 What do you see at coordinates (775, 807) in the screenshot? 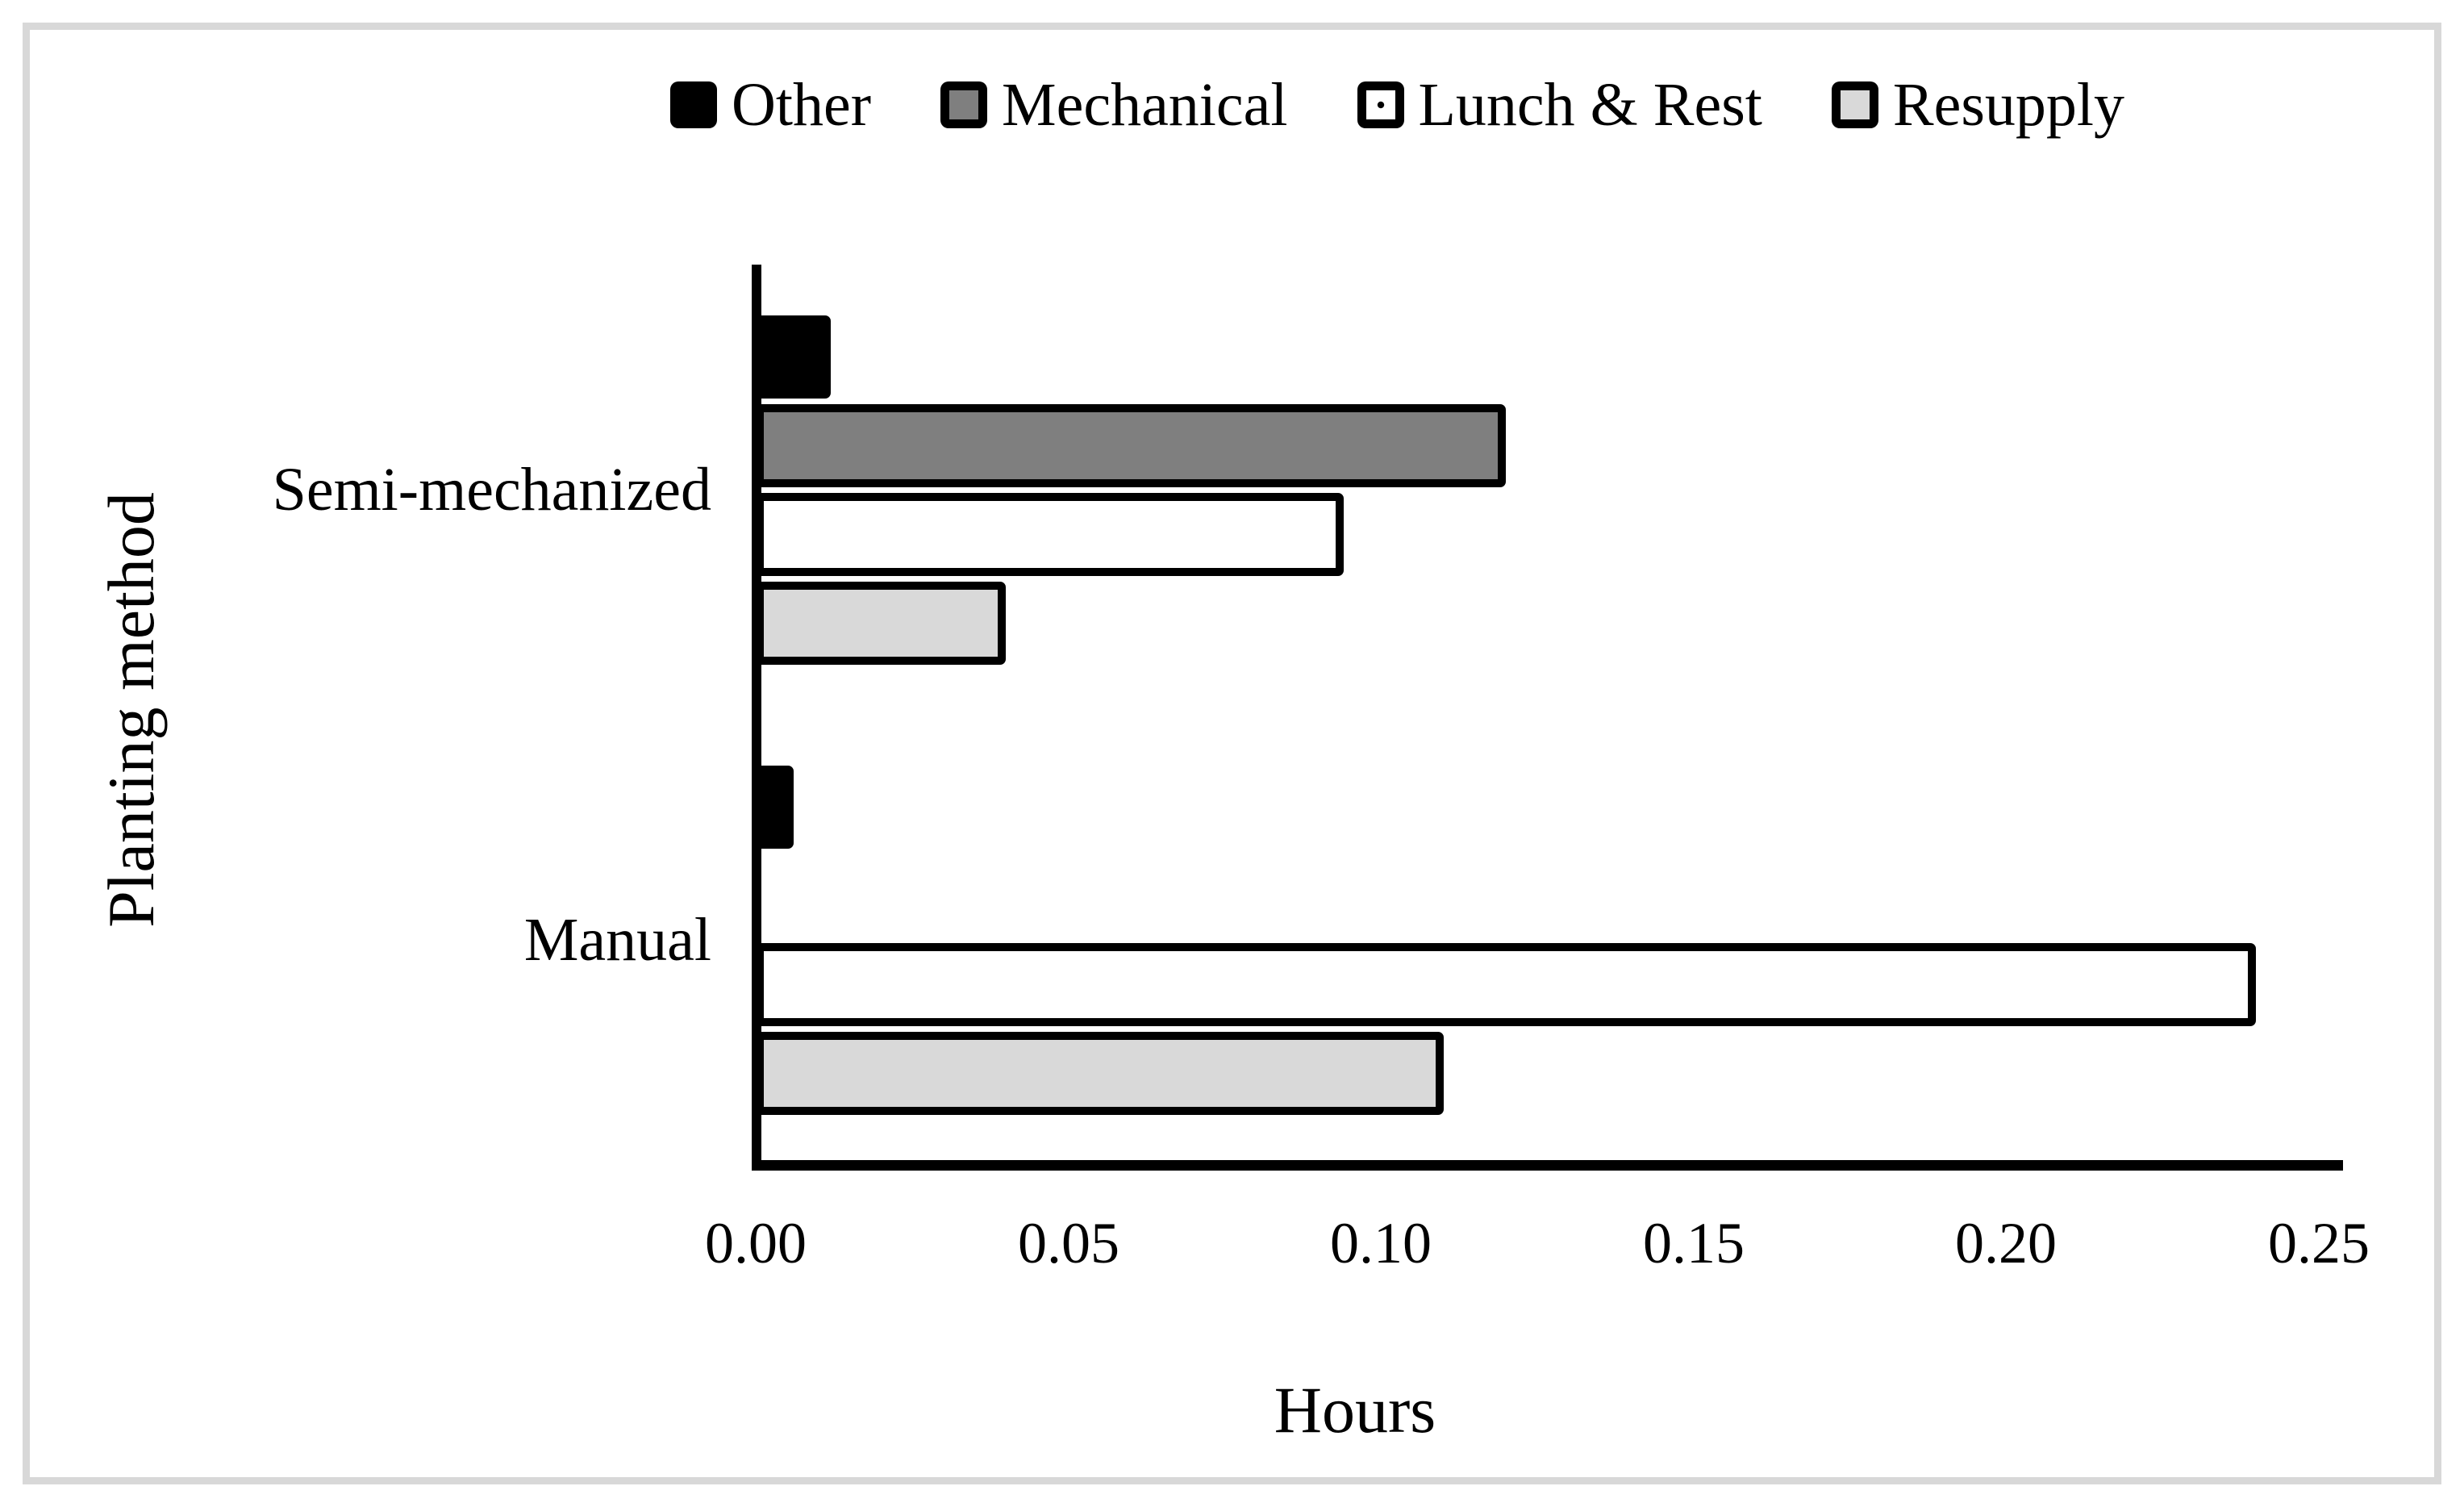
I see `bar-manual-other` at bounding box center [775, 807].